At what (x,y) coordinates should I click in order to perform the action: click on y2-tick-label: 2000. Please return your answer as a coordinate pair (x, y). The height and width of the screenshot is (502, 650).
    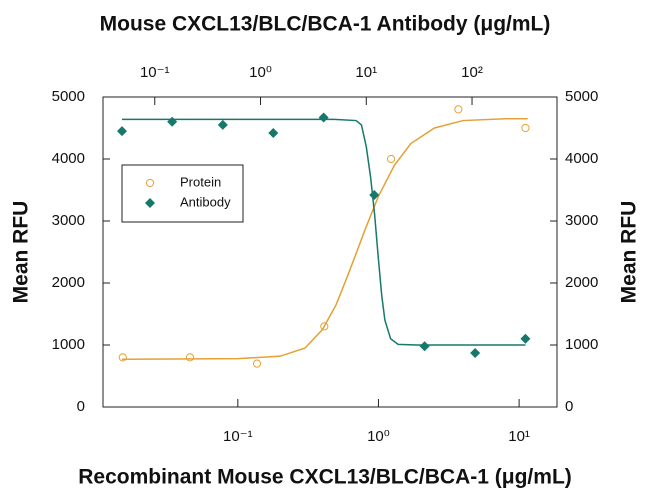
    Looking at the image, I should click on (581, 282).